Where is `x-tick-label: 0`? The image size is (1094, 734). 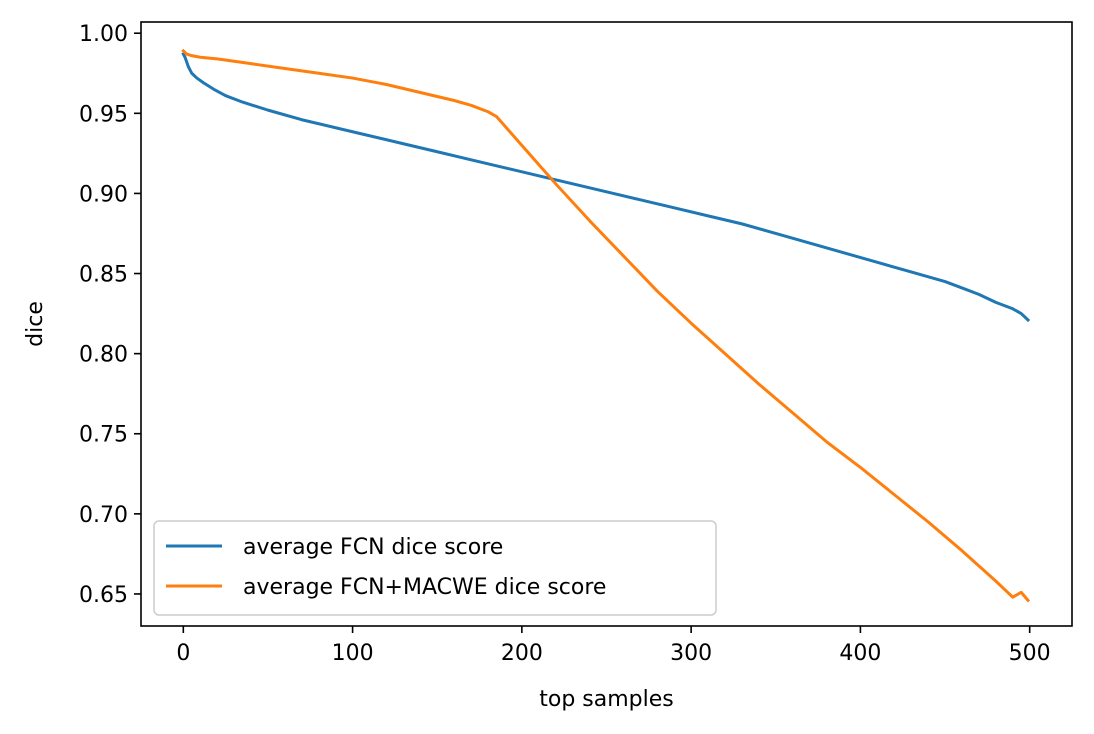 x-tick-label: 0 is located at coordinates (183, 653).